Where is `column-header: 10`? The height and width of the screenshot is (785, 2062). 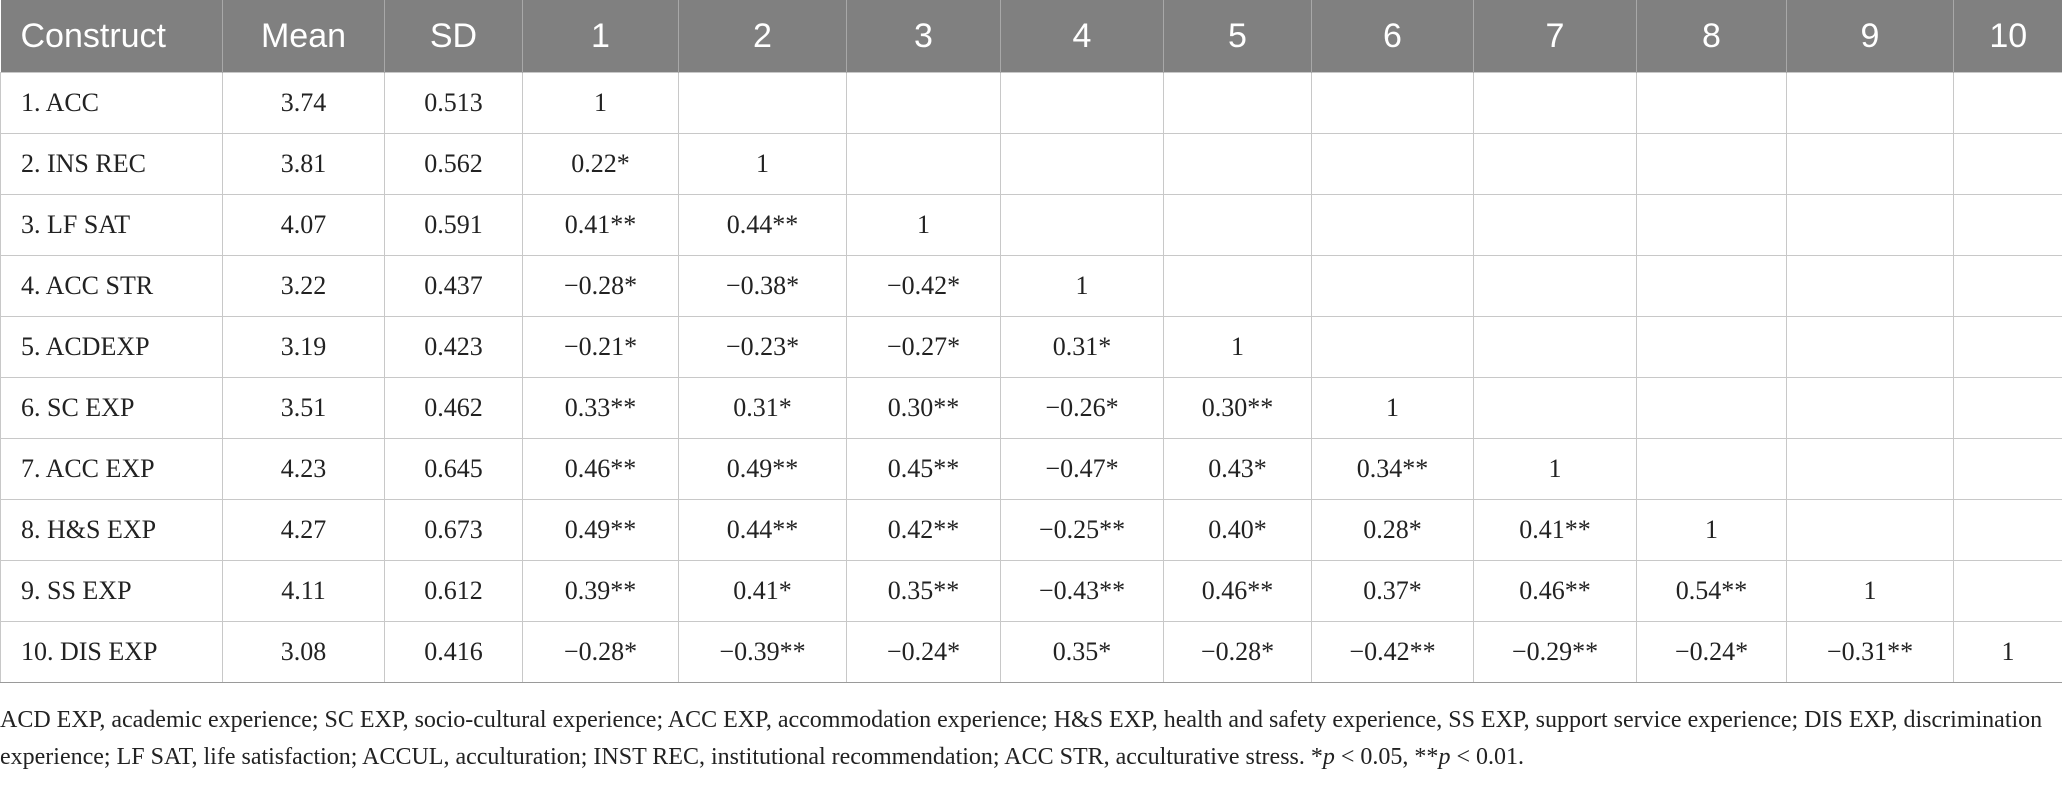 column-header: 10 is located at coordinates (2007, 36).